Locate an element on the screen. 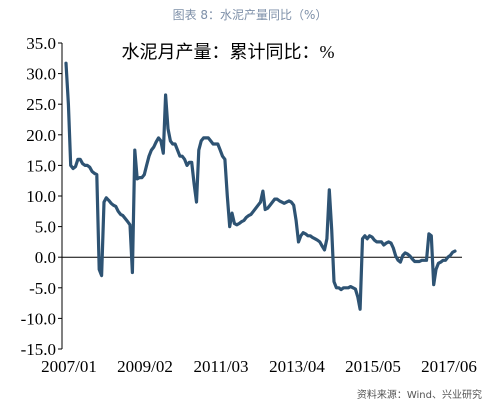  x-tick-label: 2013/04 is located at coordinates (297, 366).